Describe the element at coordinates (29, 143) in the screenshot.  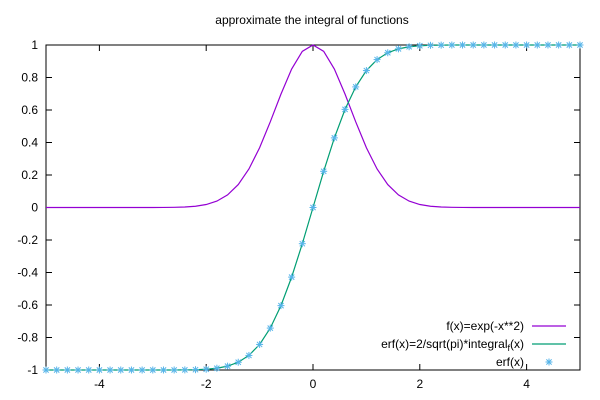
I see `y-tick-label: 0.4` at that location.